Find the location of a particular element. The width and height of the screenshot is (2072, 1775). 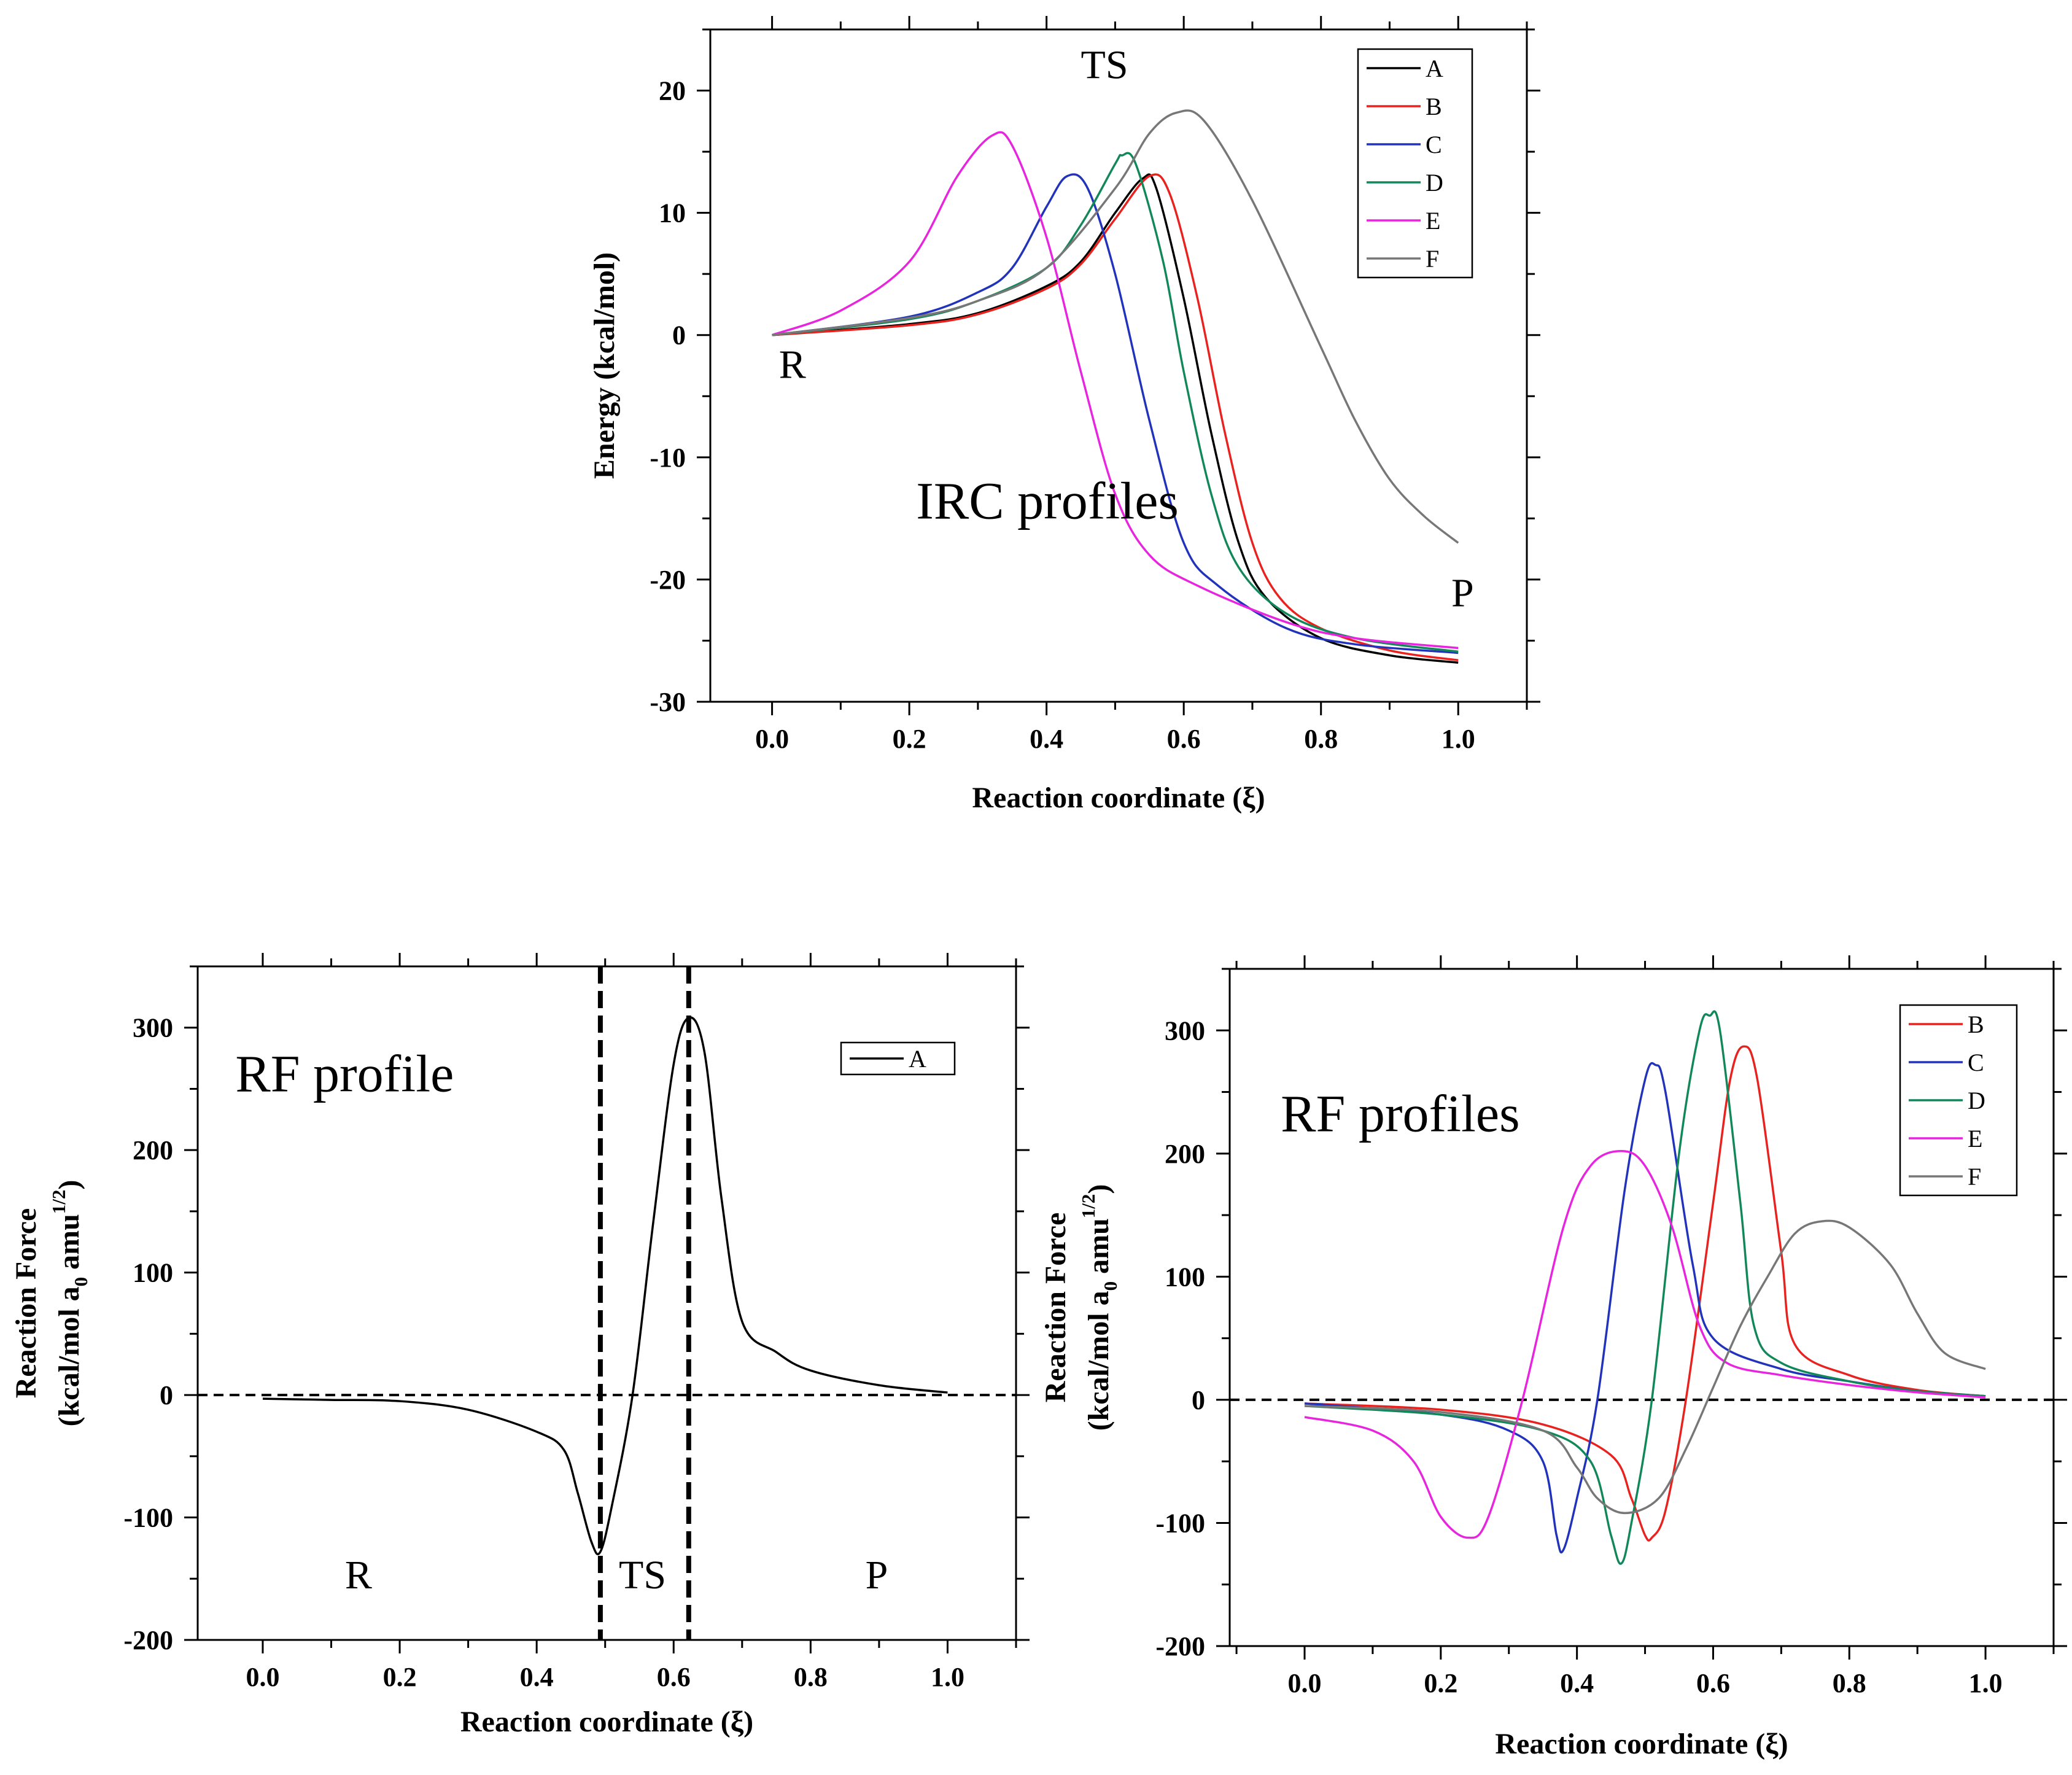

y-tick-label: 20 is located at coordinates (672, 91).